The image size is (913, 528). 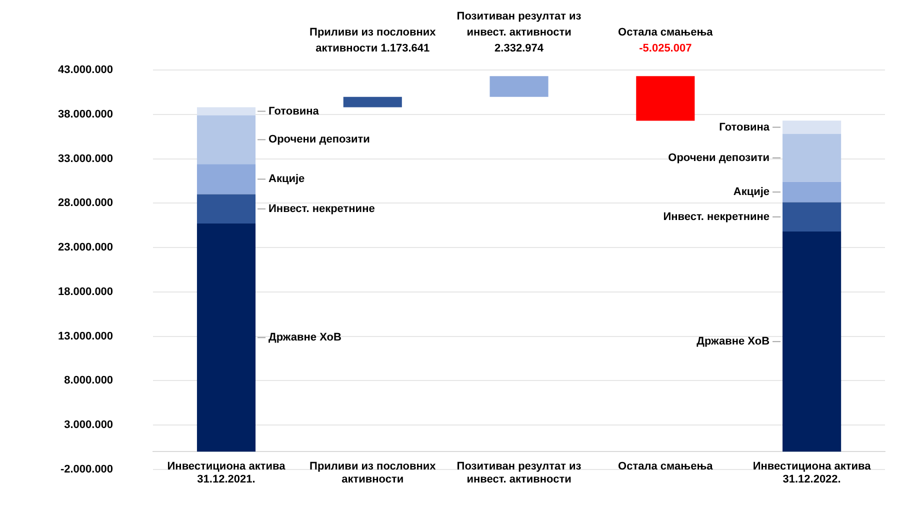 What do you see at coordinates (86, 158) in the screenshot?
I see `y-tick-label: 33.000.000` at bounding box center [86, 158].